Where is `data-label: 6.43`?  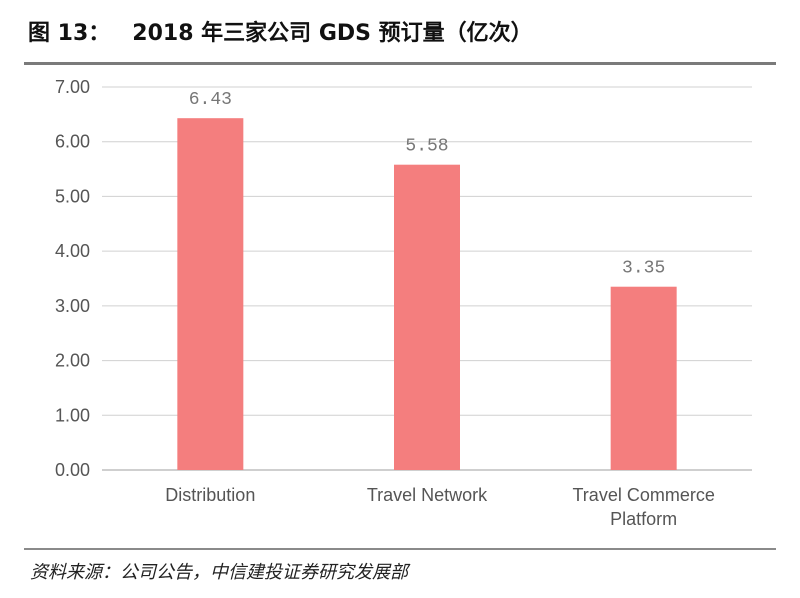 data-label: 6.43 is located at coordinates (210, 100).